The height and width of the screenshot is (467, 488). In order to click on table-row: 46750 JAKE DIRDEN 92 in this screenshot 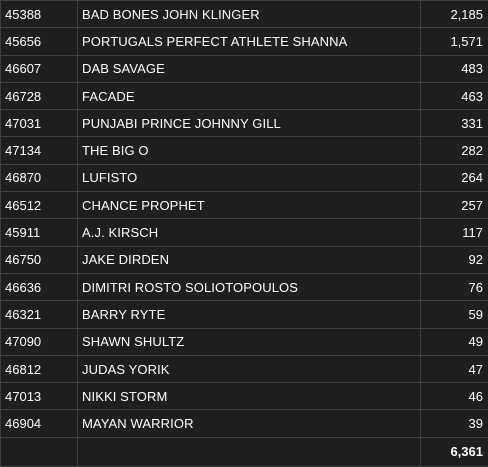, I will do `click(244, 259)`.